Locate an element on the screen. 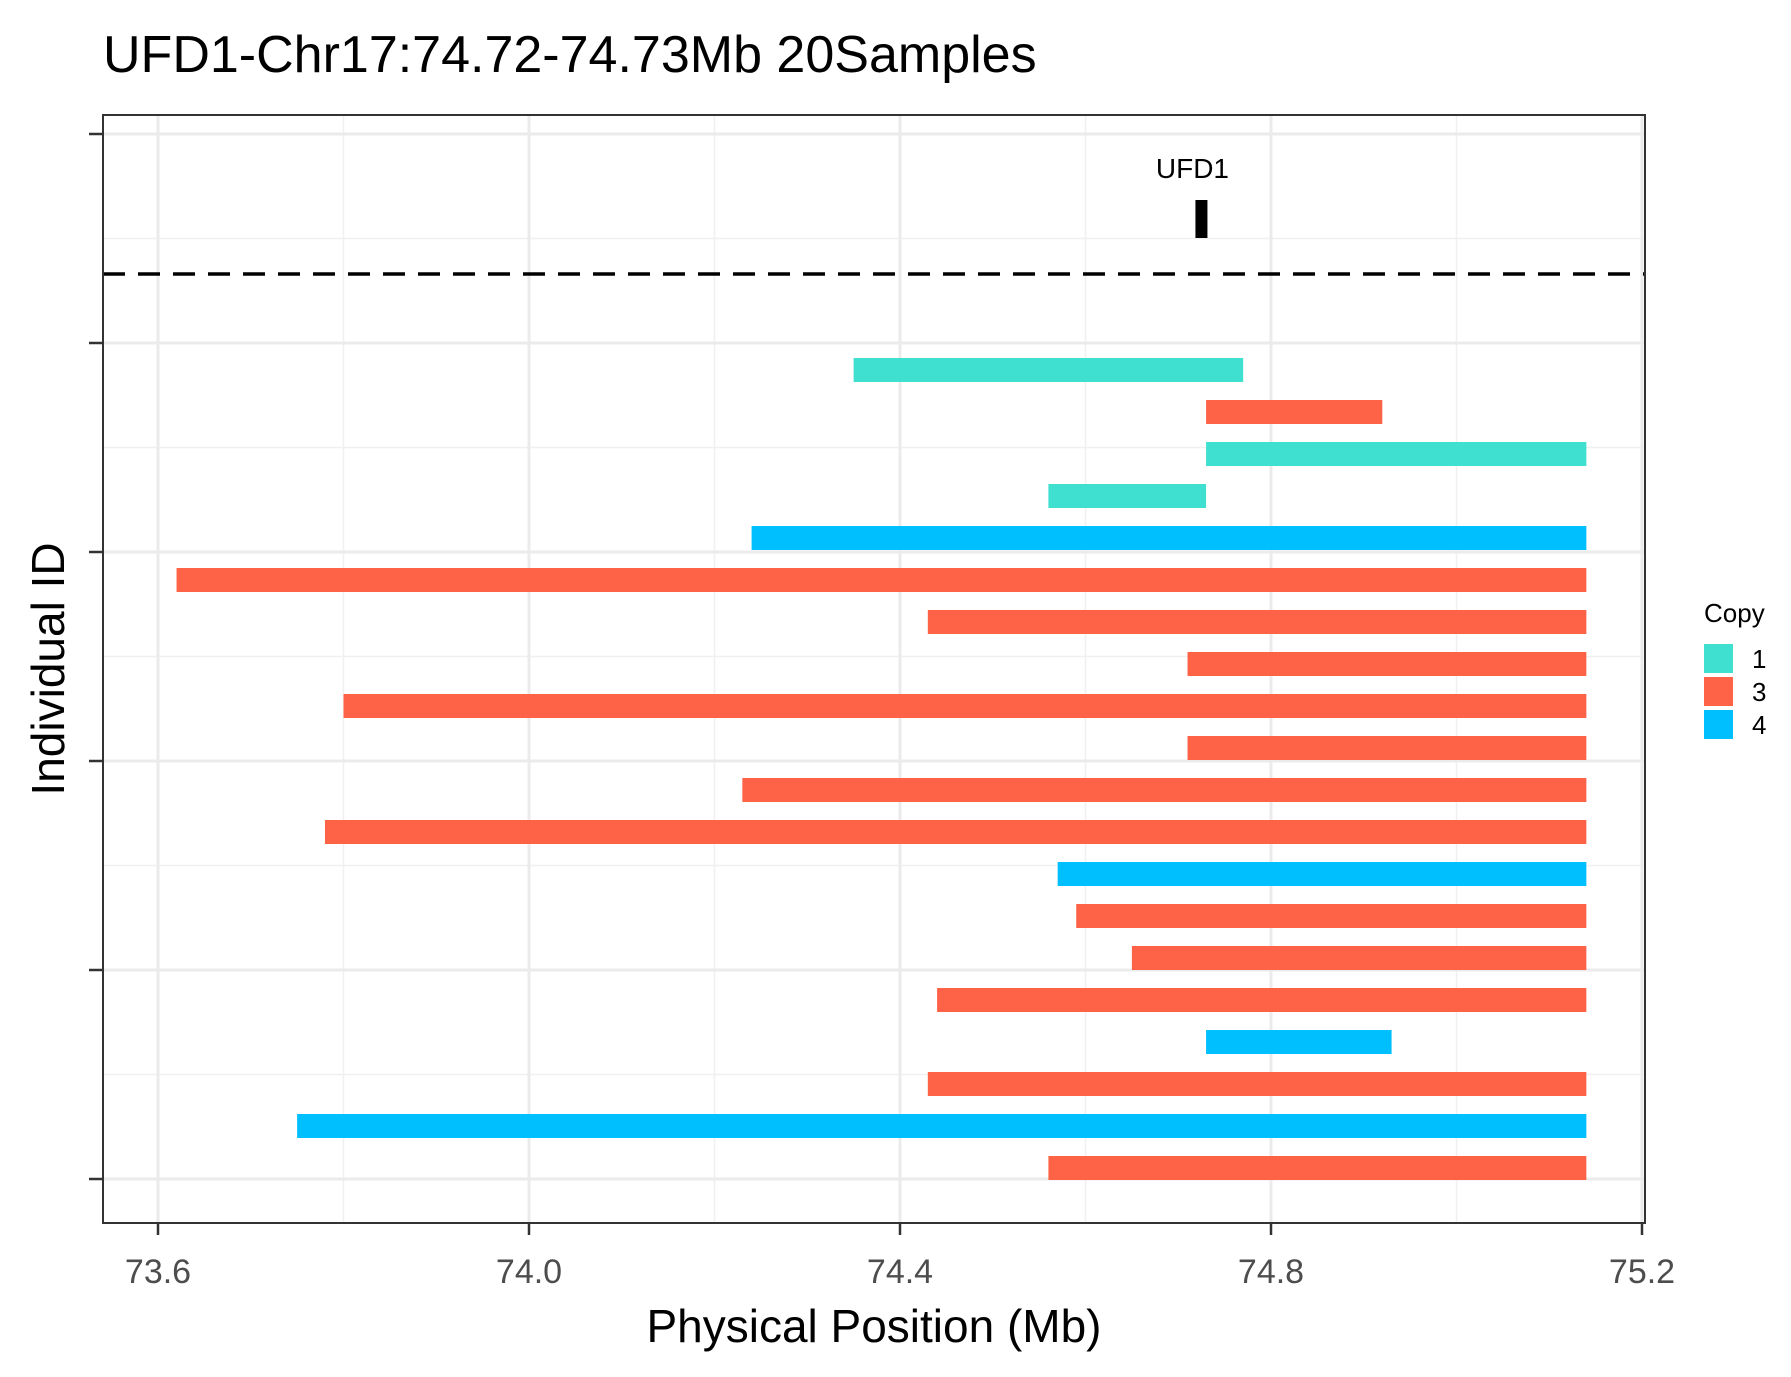 This screenshot has width=1791, height=1377. x-tick-label: 74.4 is located at coordinates (900, 1272).